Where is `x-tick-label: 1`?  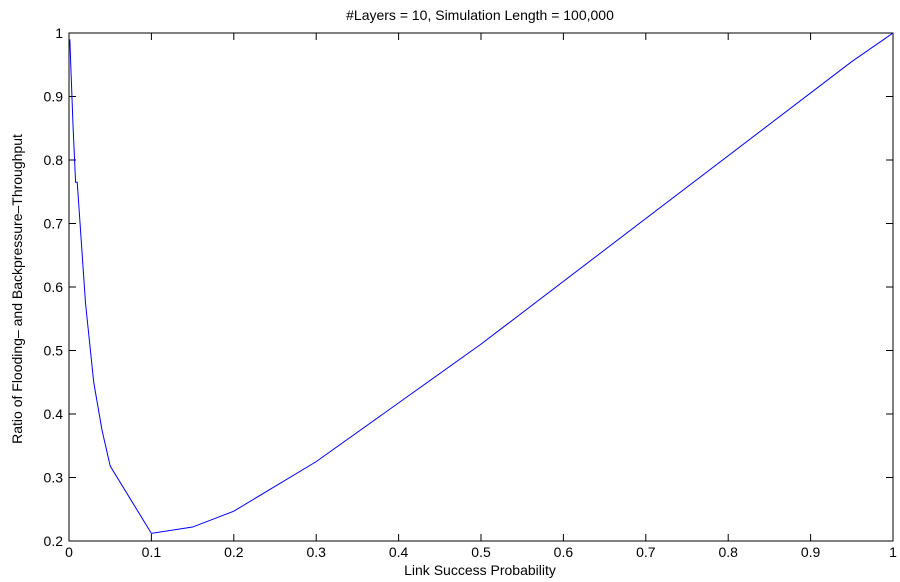
x-tick-label: 1 is located at coordinates (893, 552).